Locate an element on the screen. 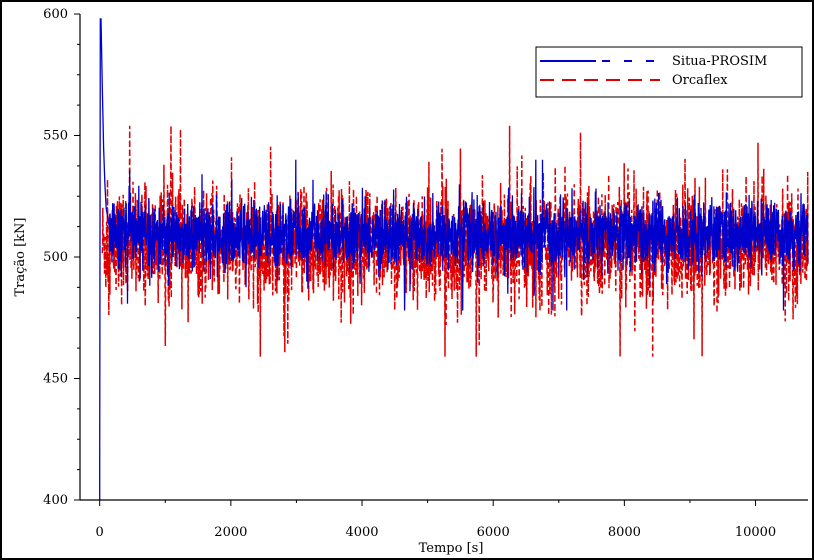  x-tick-label: 6000 is located at coordinates (493, 532).